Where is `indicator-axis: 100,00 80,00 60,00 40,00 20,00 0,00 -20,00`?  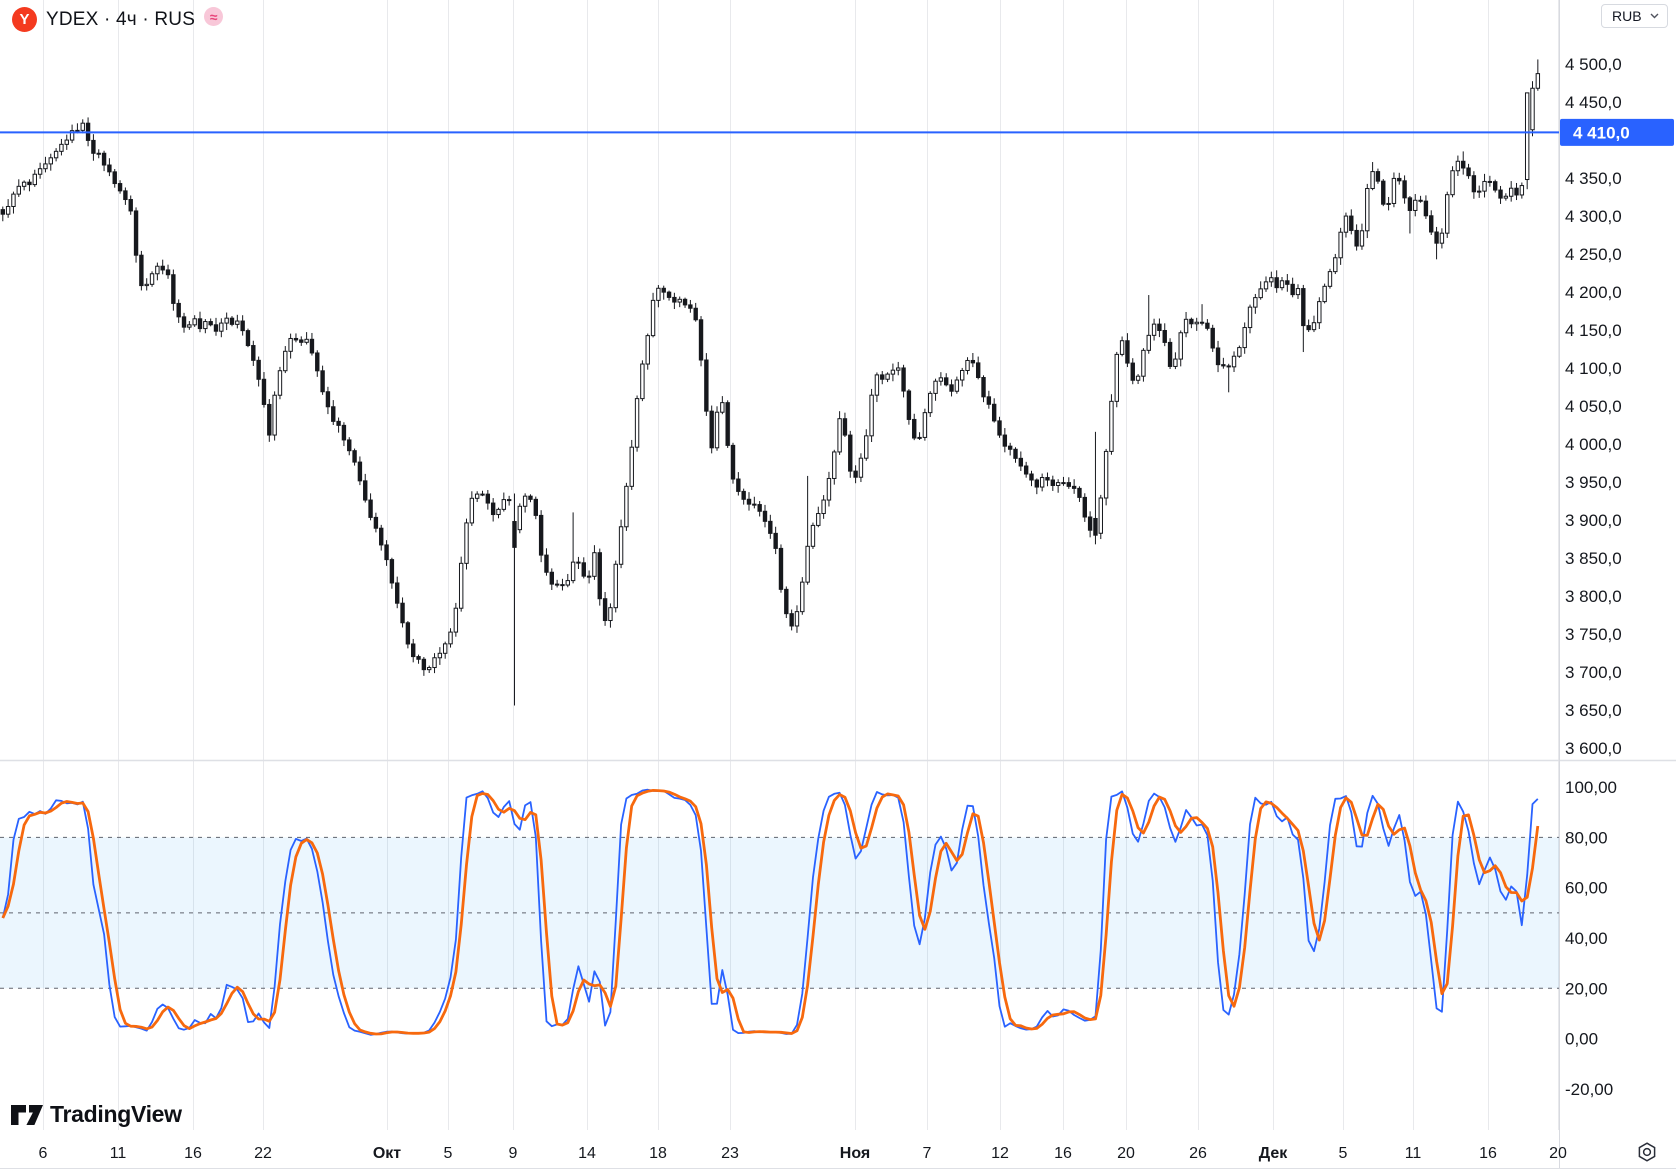 indicator-axis: 100,00 80,00 60,00 40,00 20,00 0,00 -20,00 is located at coordinates (1591, 938).